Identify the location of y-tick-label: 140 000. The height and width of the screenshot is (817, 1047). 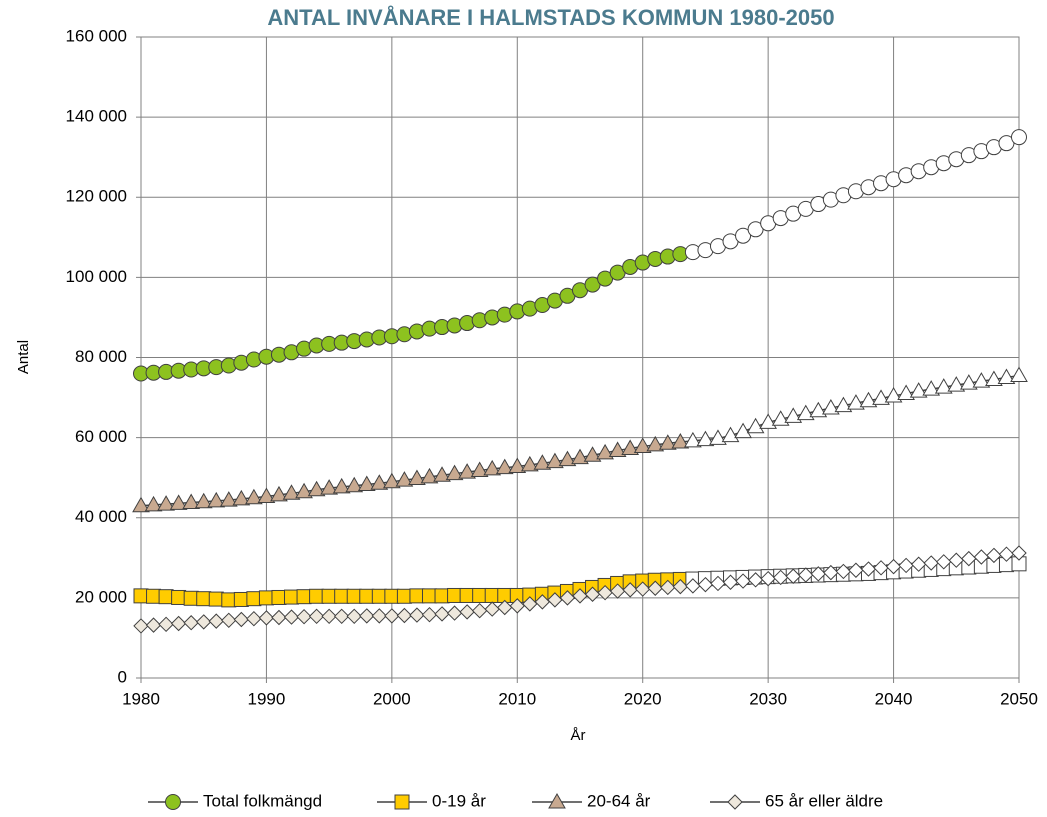
(96, 116).